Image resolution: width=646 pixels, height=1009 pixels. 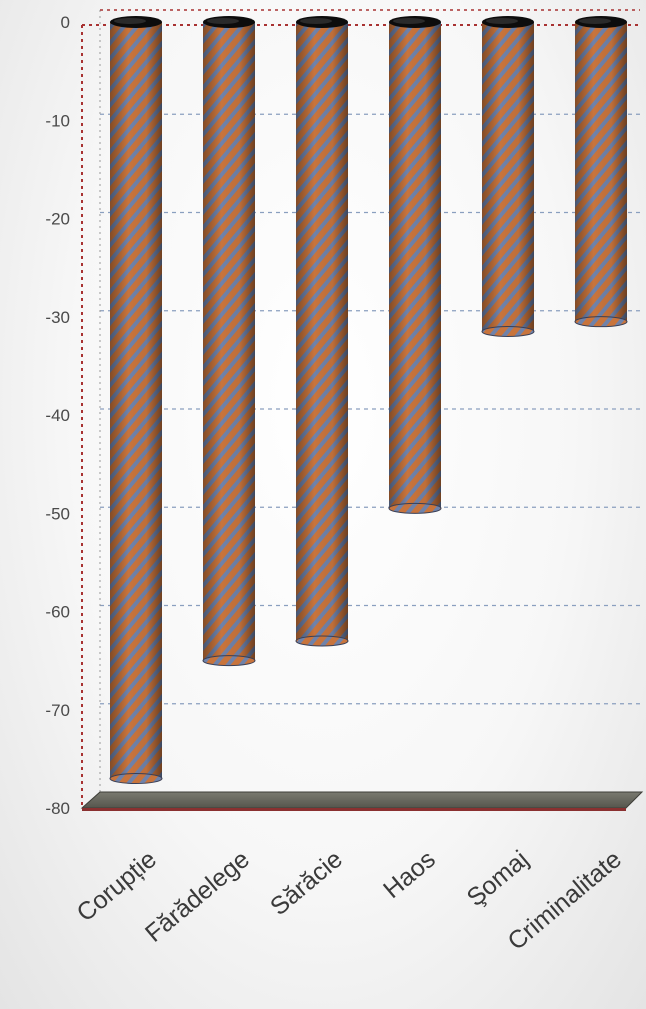 What do you see at coordinates (57, 808) in the screenshot?
I see `y-tick-label: -80` at bounding box center [57, 808].